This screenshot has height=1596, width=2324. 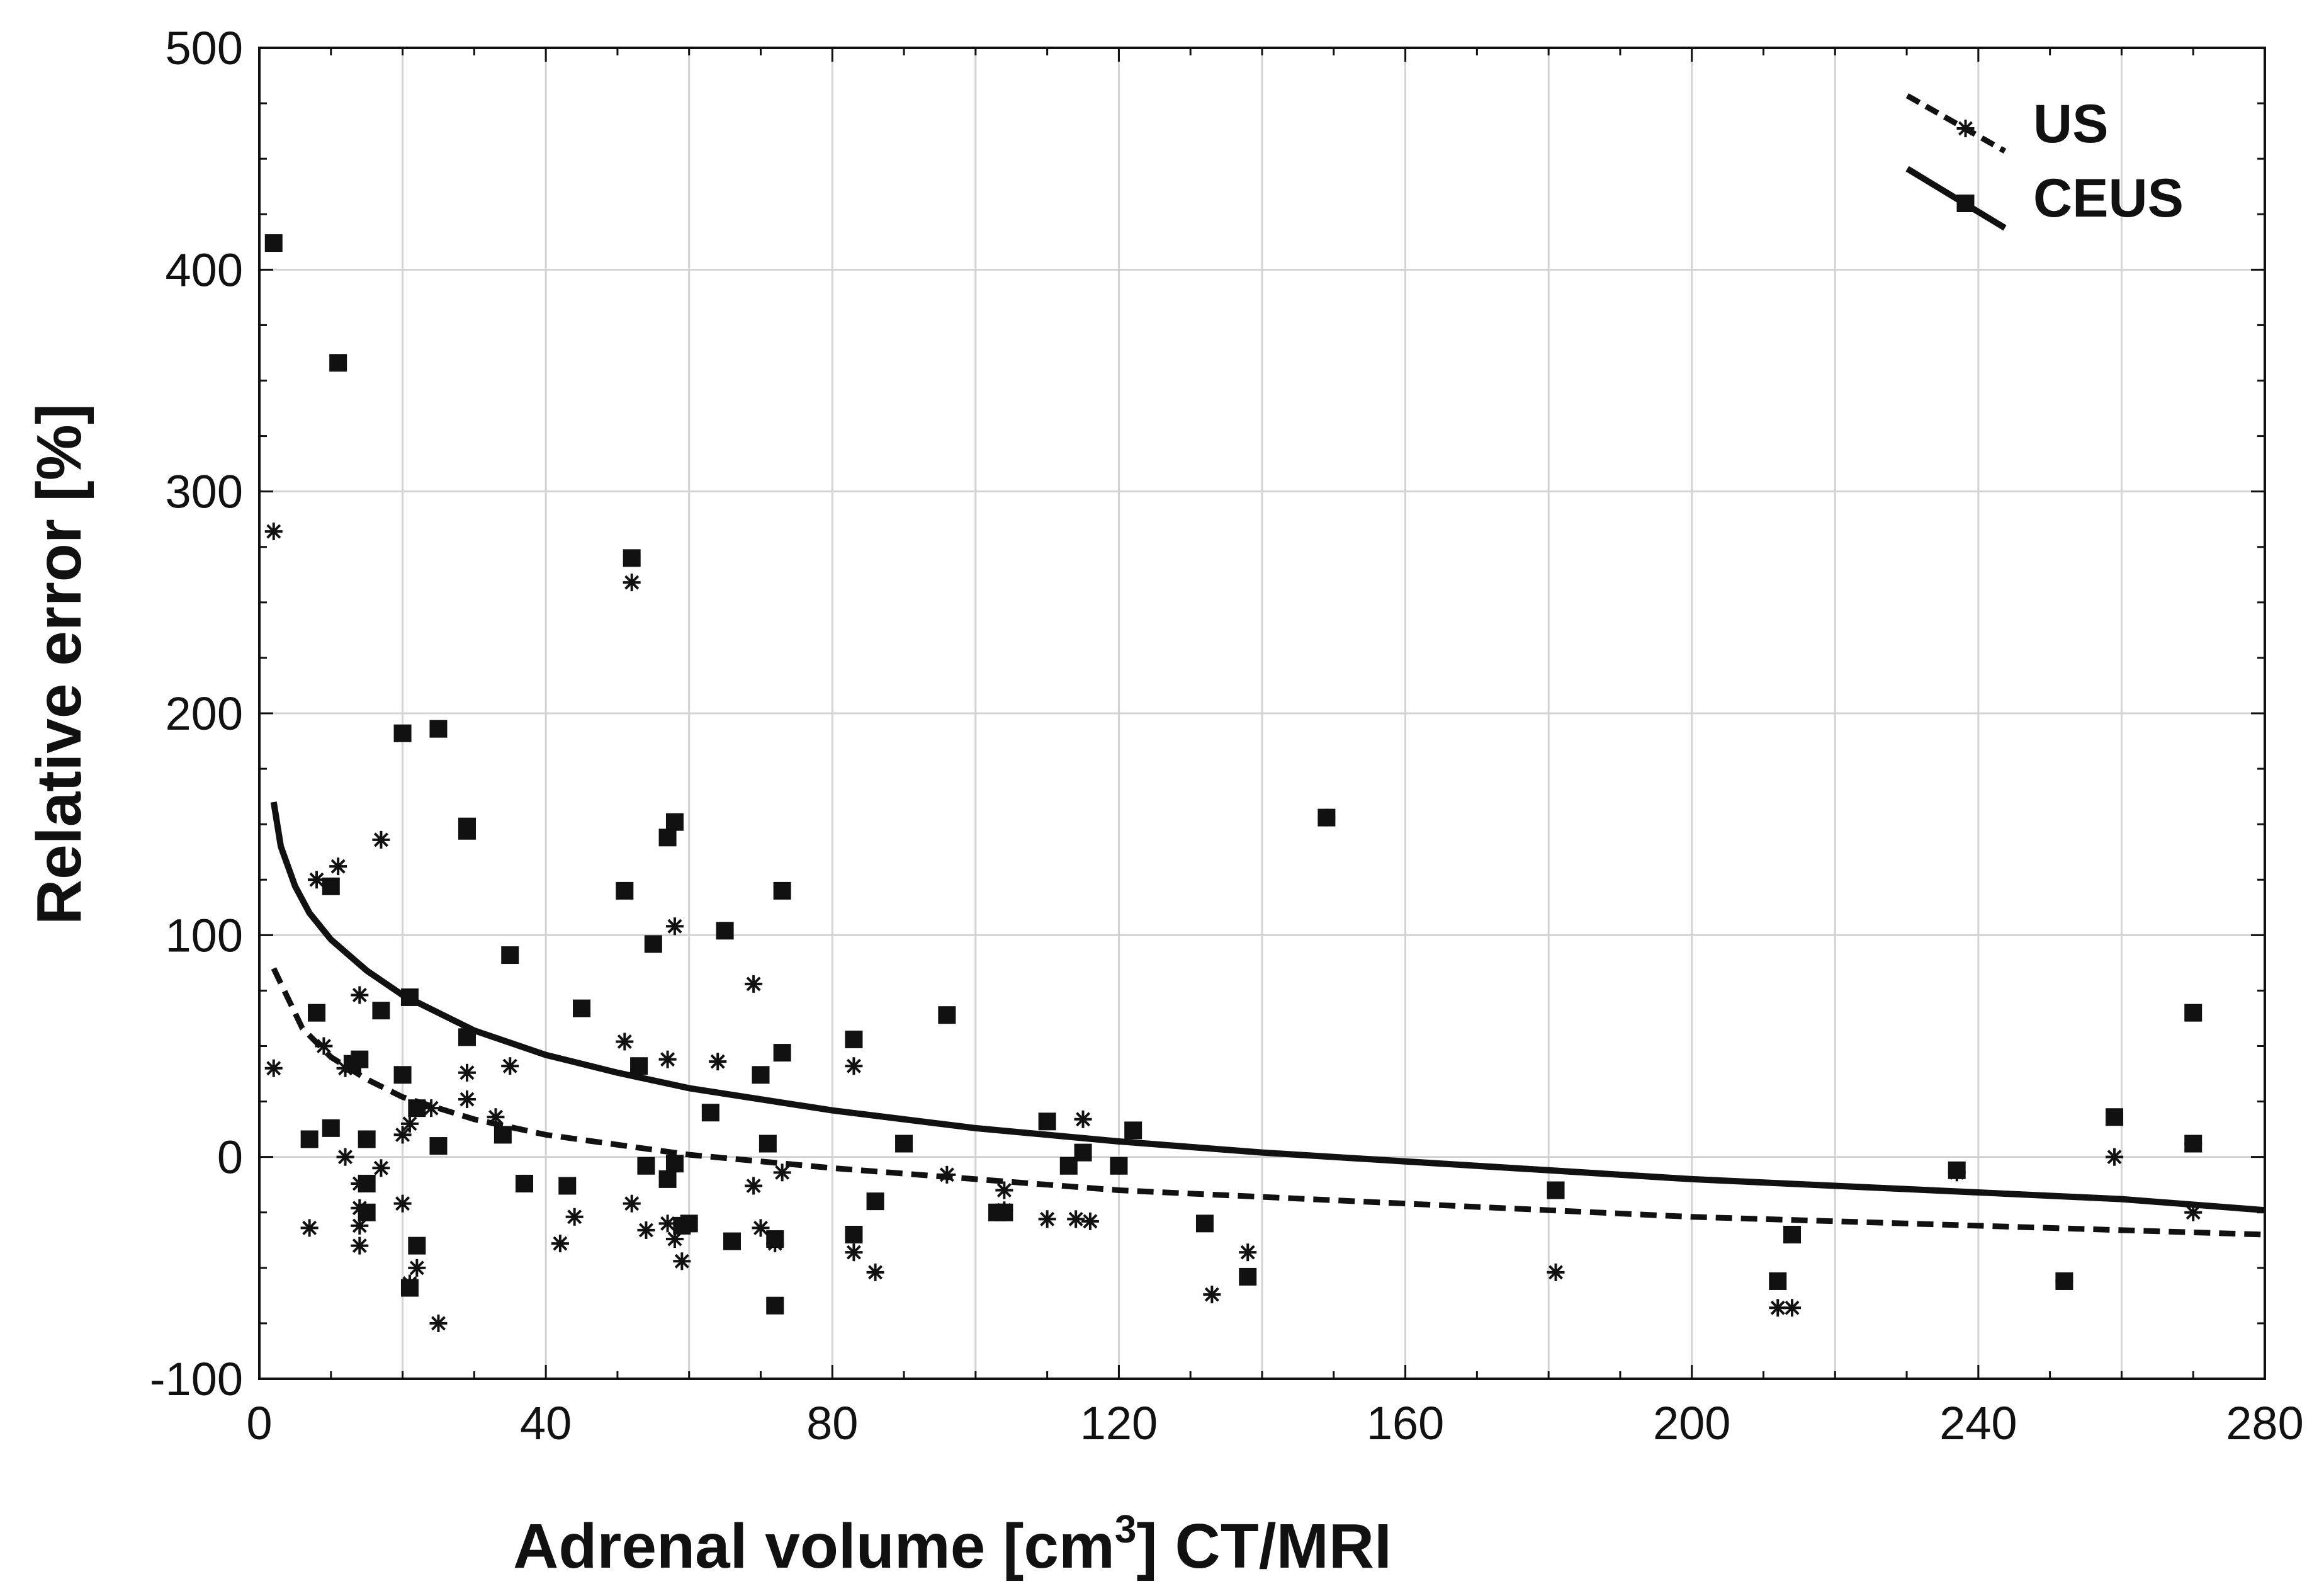 I want to click on y-tick-label: 200, so click(x=204, y=714).